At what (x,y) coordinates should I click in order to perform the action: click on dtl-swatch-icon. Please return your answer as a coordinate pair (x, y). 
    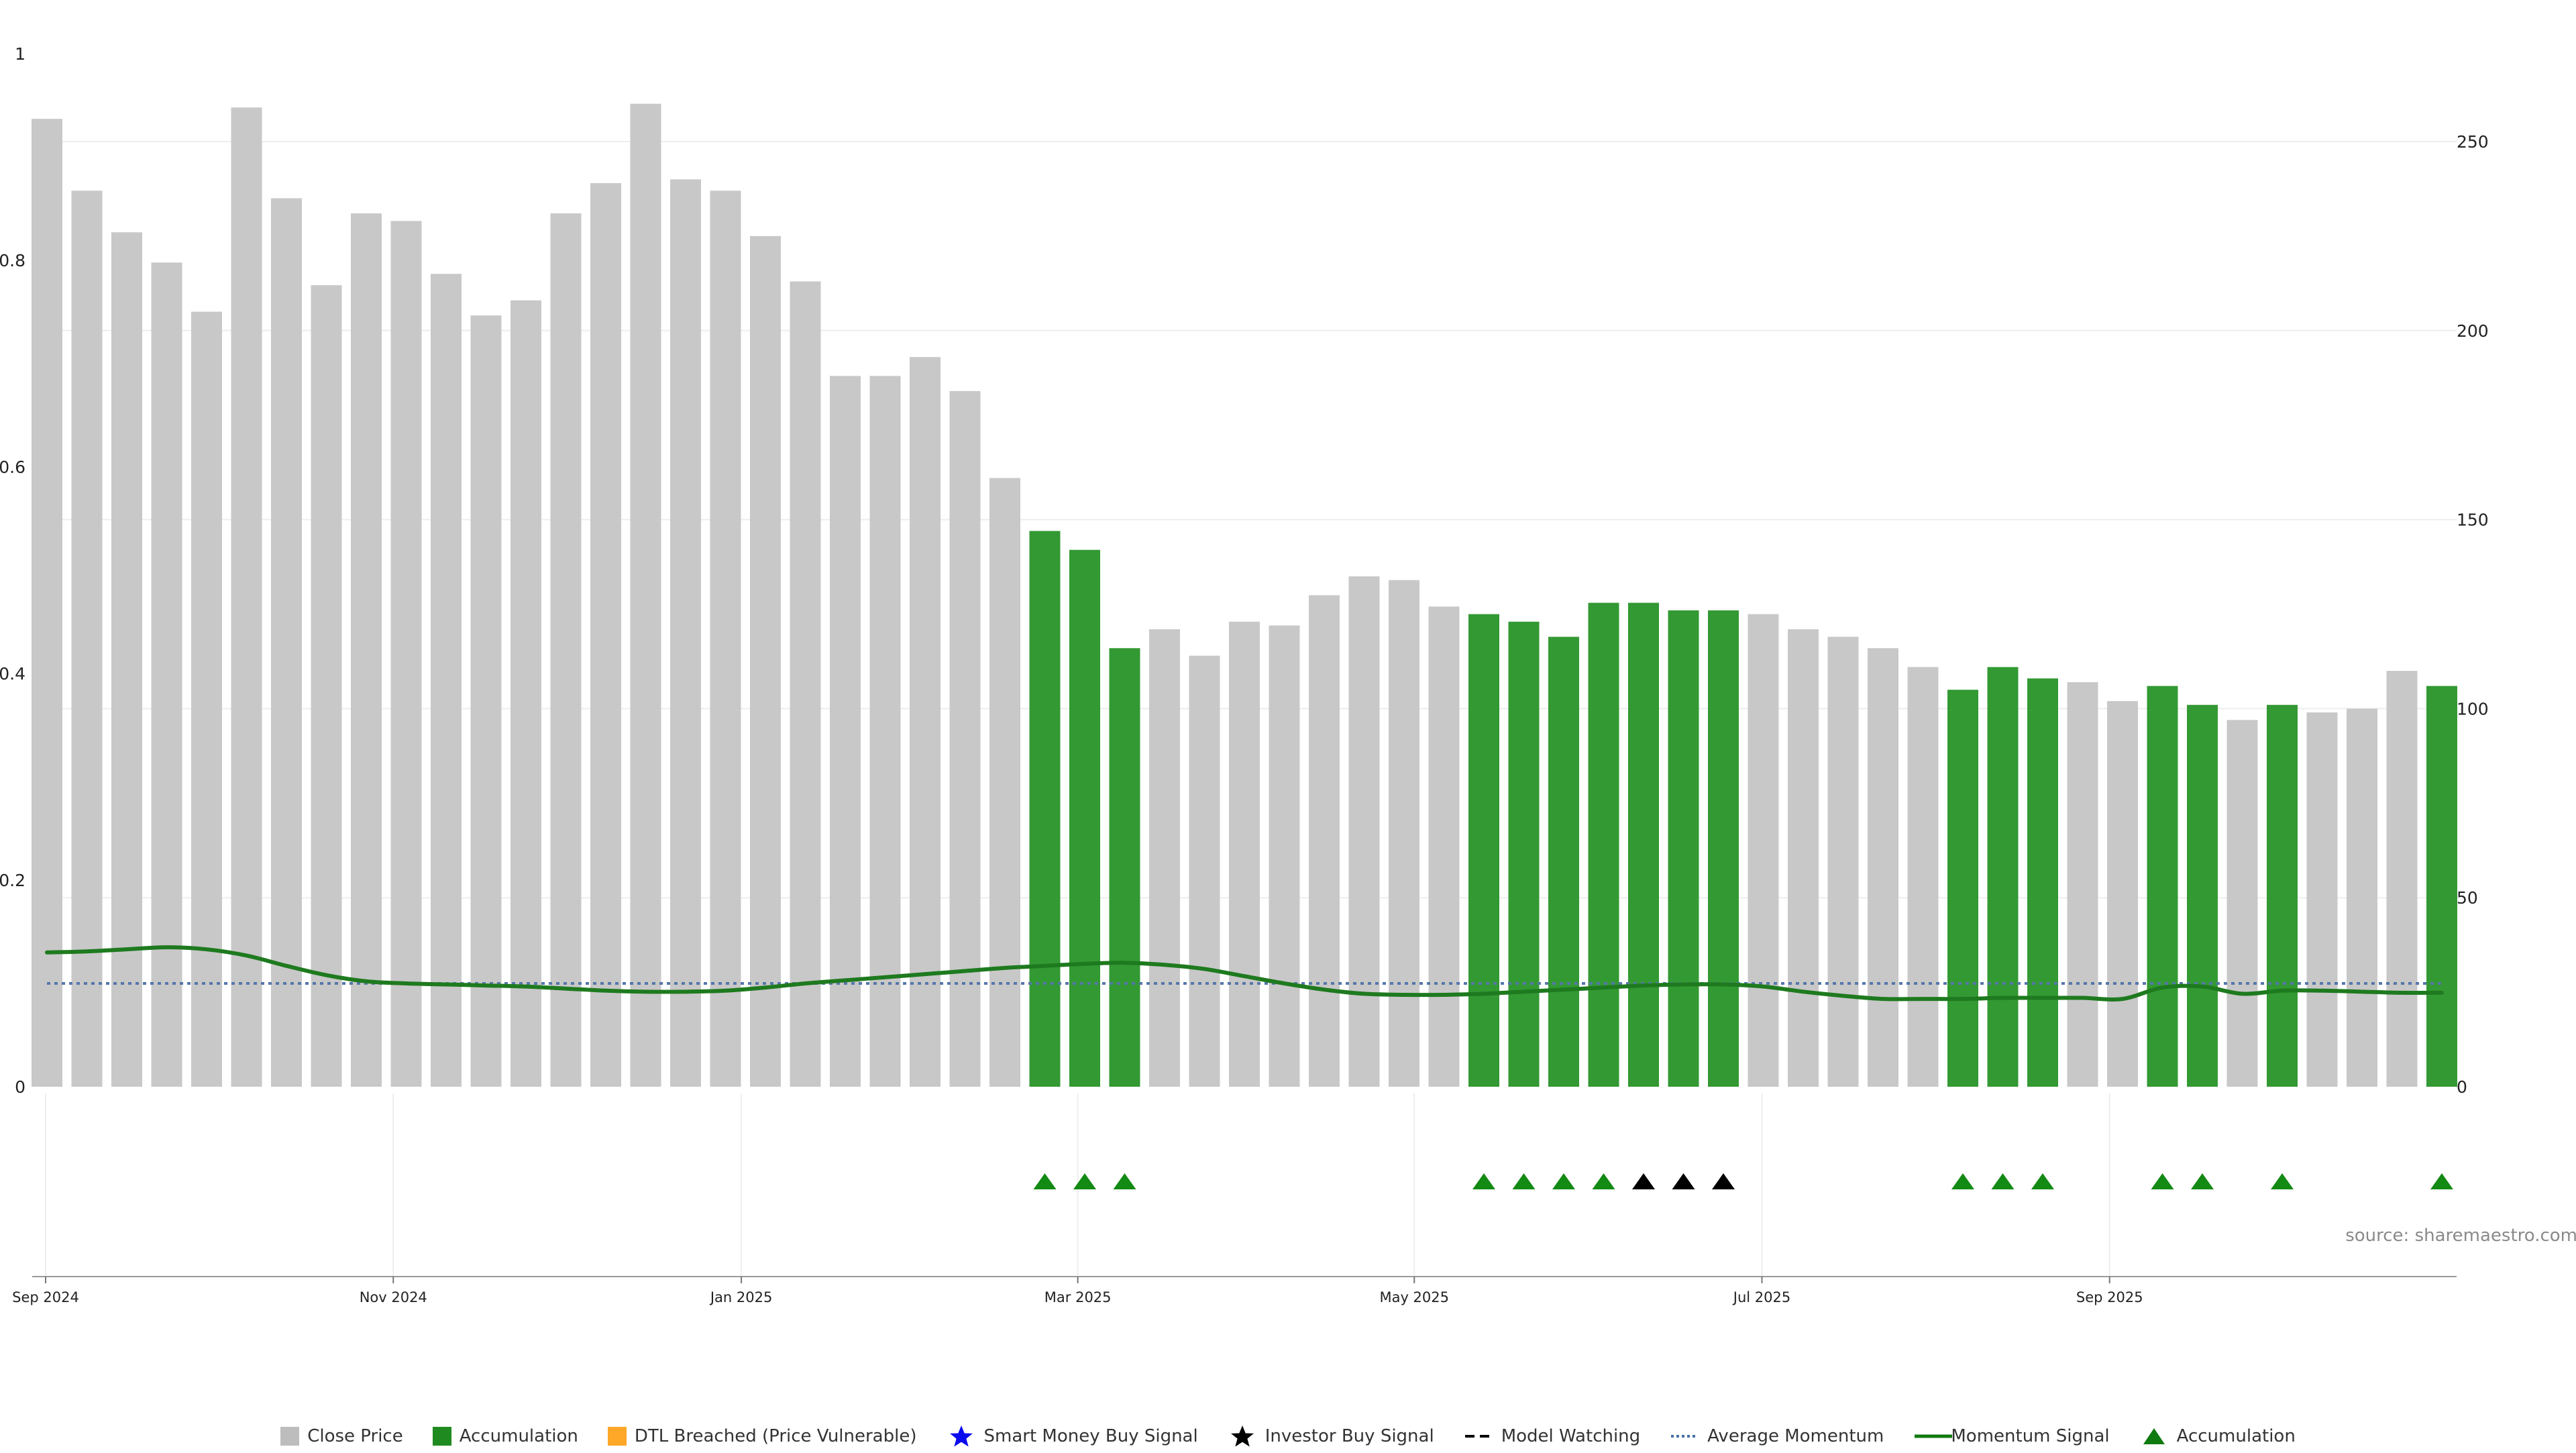
    Looking at the image, I should click on (617, 1436).